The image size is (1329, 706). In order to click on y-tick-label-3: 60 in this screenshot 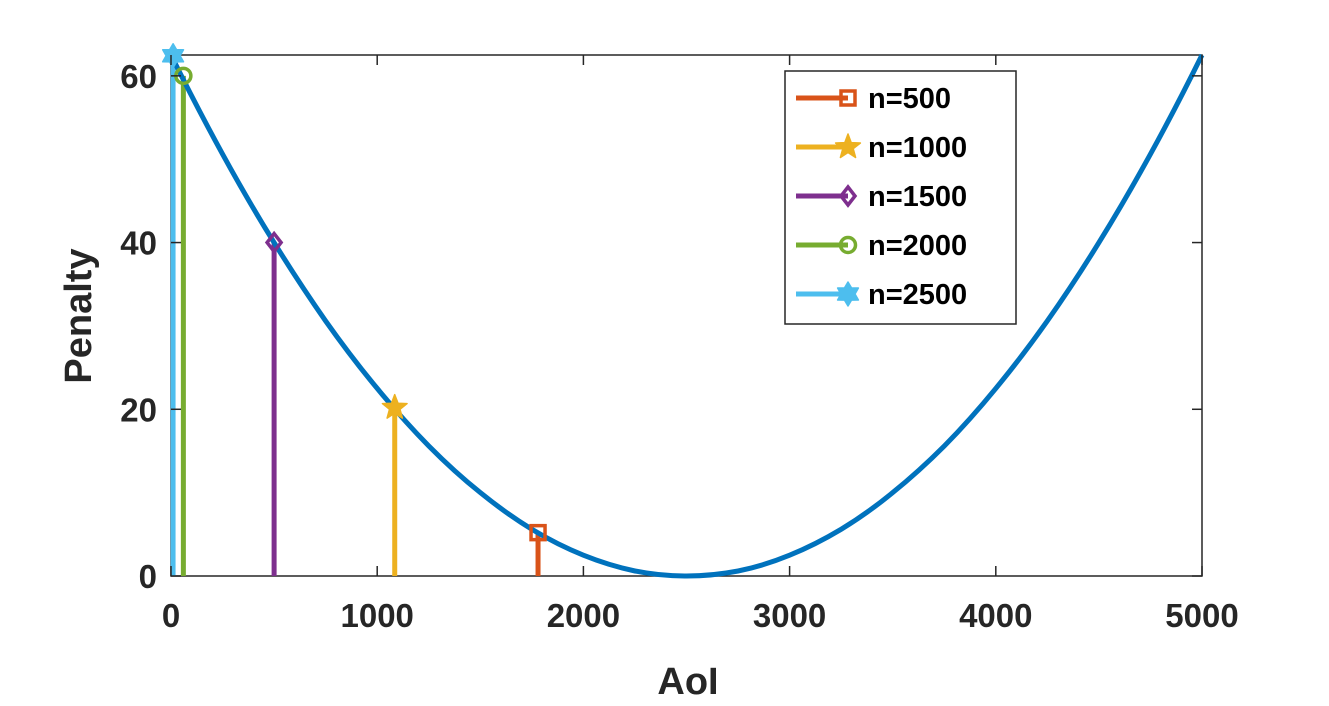, I will do `click(138, 76)`.